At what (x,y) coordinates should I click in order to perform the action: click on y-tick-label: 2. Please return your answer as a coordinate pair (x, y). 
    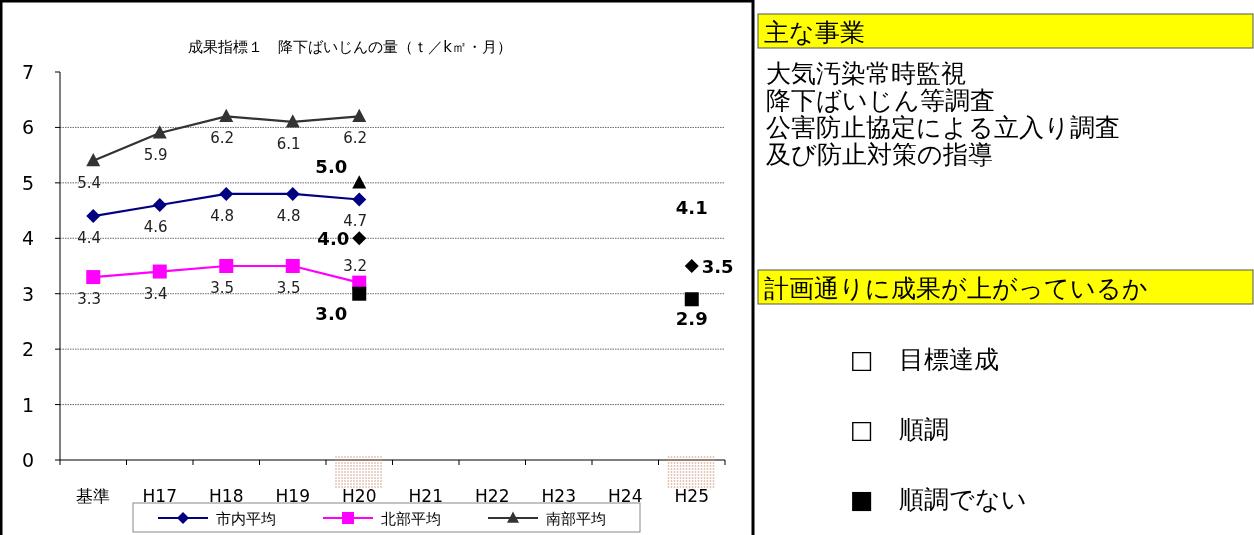
    Looking at the image, I should click on (28, 349).